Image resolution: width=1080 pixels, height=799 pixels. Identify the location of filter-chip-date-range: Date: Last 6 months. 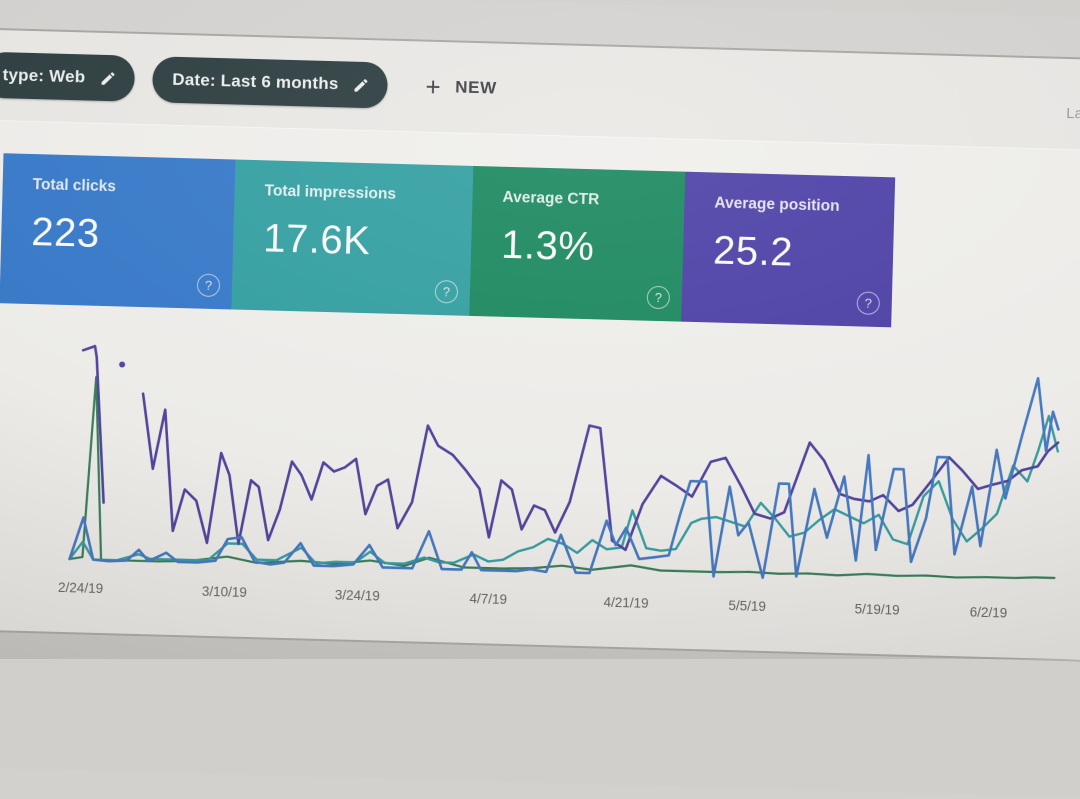
(270, 82).